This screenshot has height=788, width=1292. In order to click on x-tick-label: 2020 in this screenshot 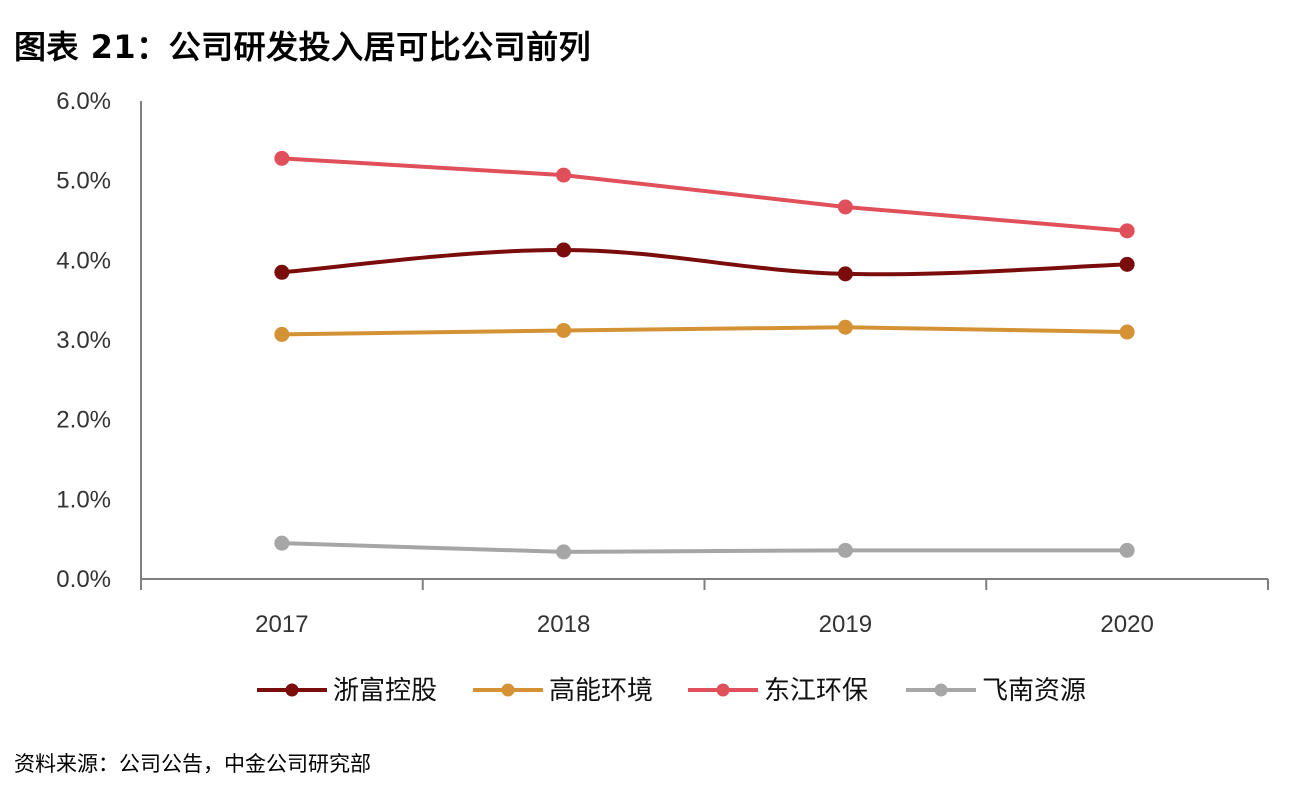, I will do `click(1126, 624)`.